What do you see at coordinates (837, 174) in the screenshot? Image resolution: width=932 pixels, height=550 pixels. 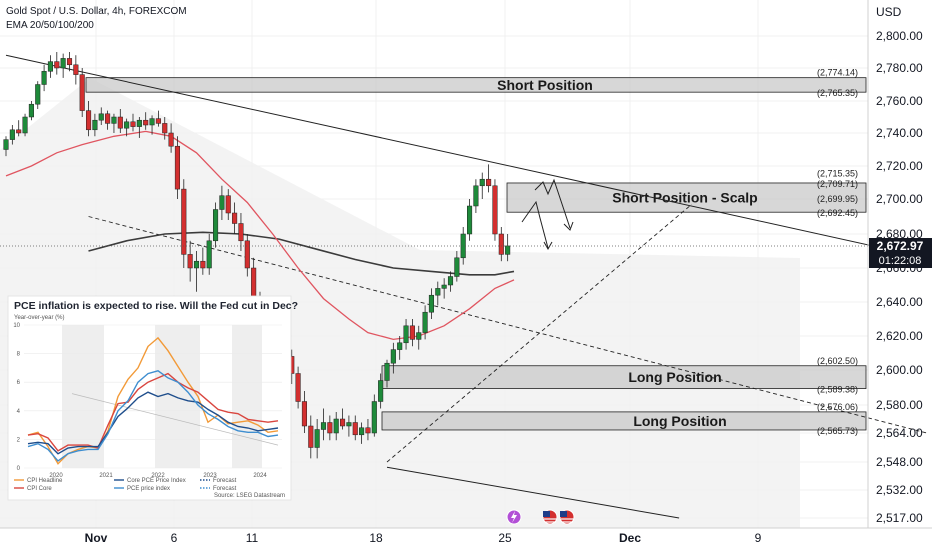 I see `zone-price-label: (2,715.35)` at bounding box center [837, 174].